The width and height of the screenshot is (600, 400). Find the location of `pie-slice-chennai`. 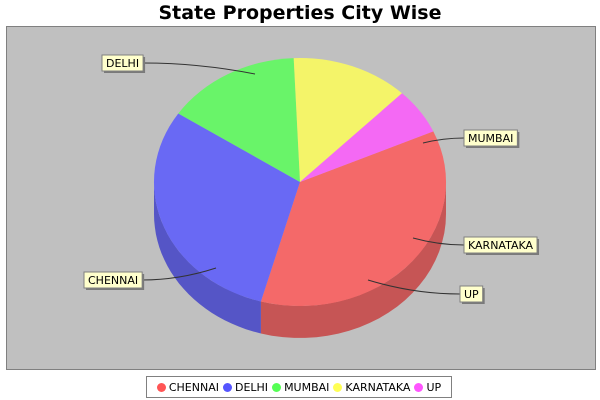

pie-slice-chennai is located at coordinates (353, 219).